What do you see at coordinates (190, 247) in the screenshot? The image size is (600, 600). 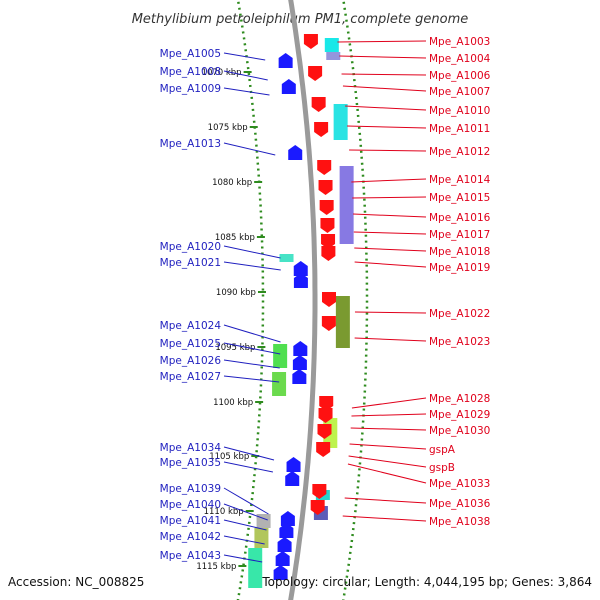 I see `gene-label-left: Mpe_A1020` at bounding box center [190, 247].